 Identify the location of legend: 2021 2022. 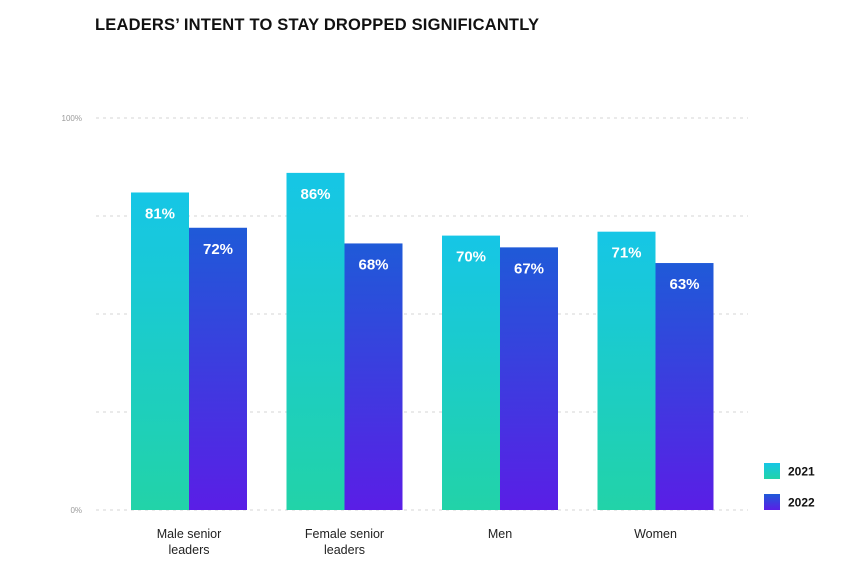
(789, 486).